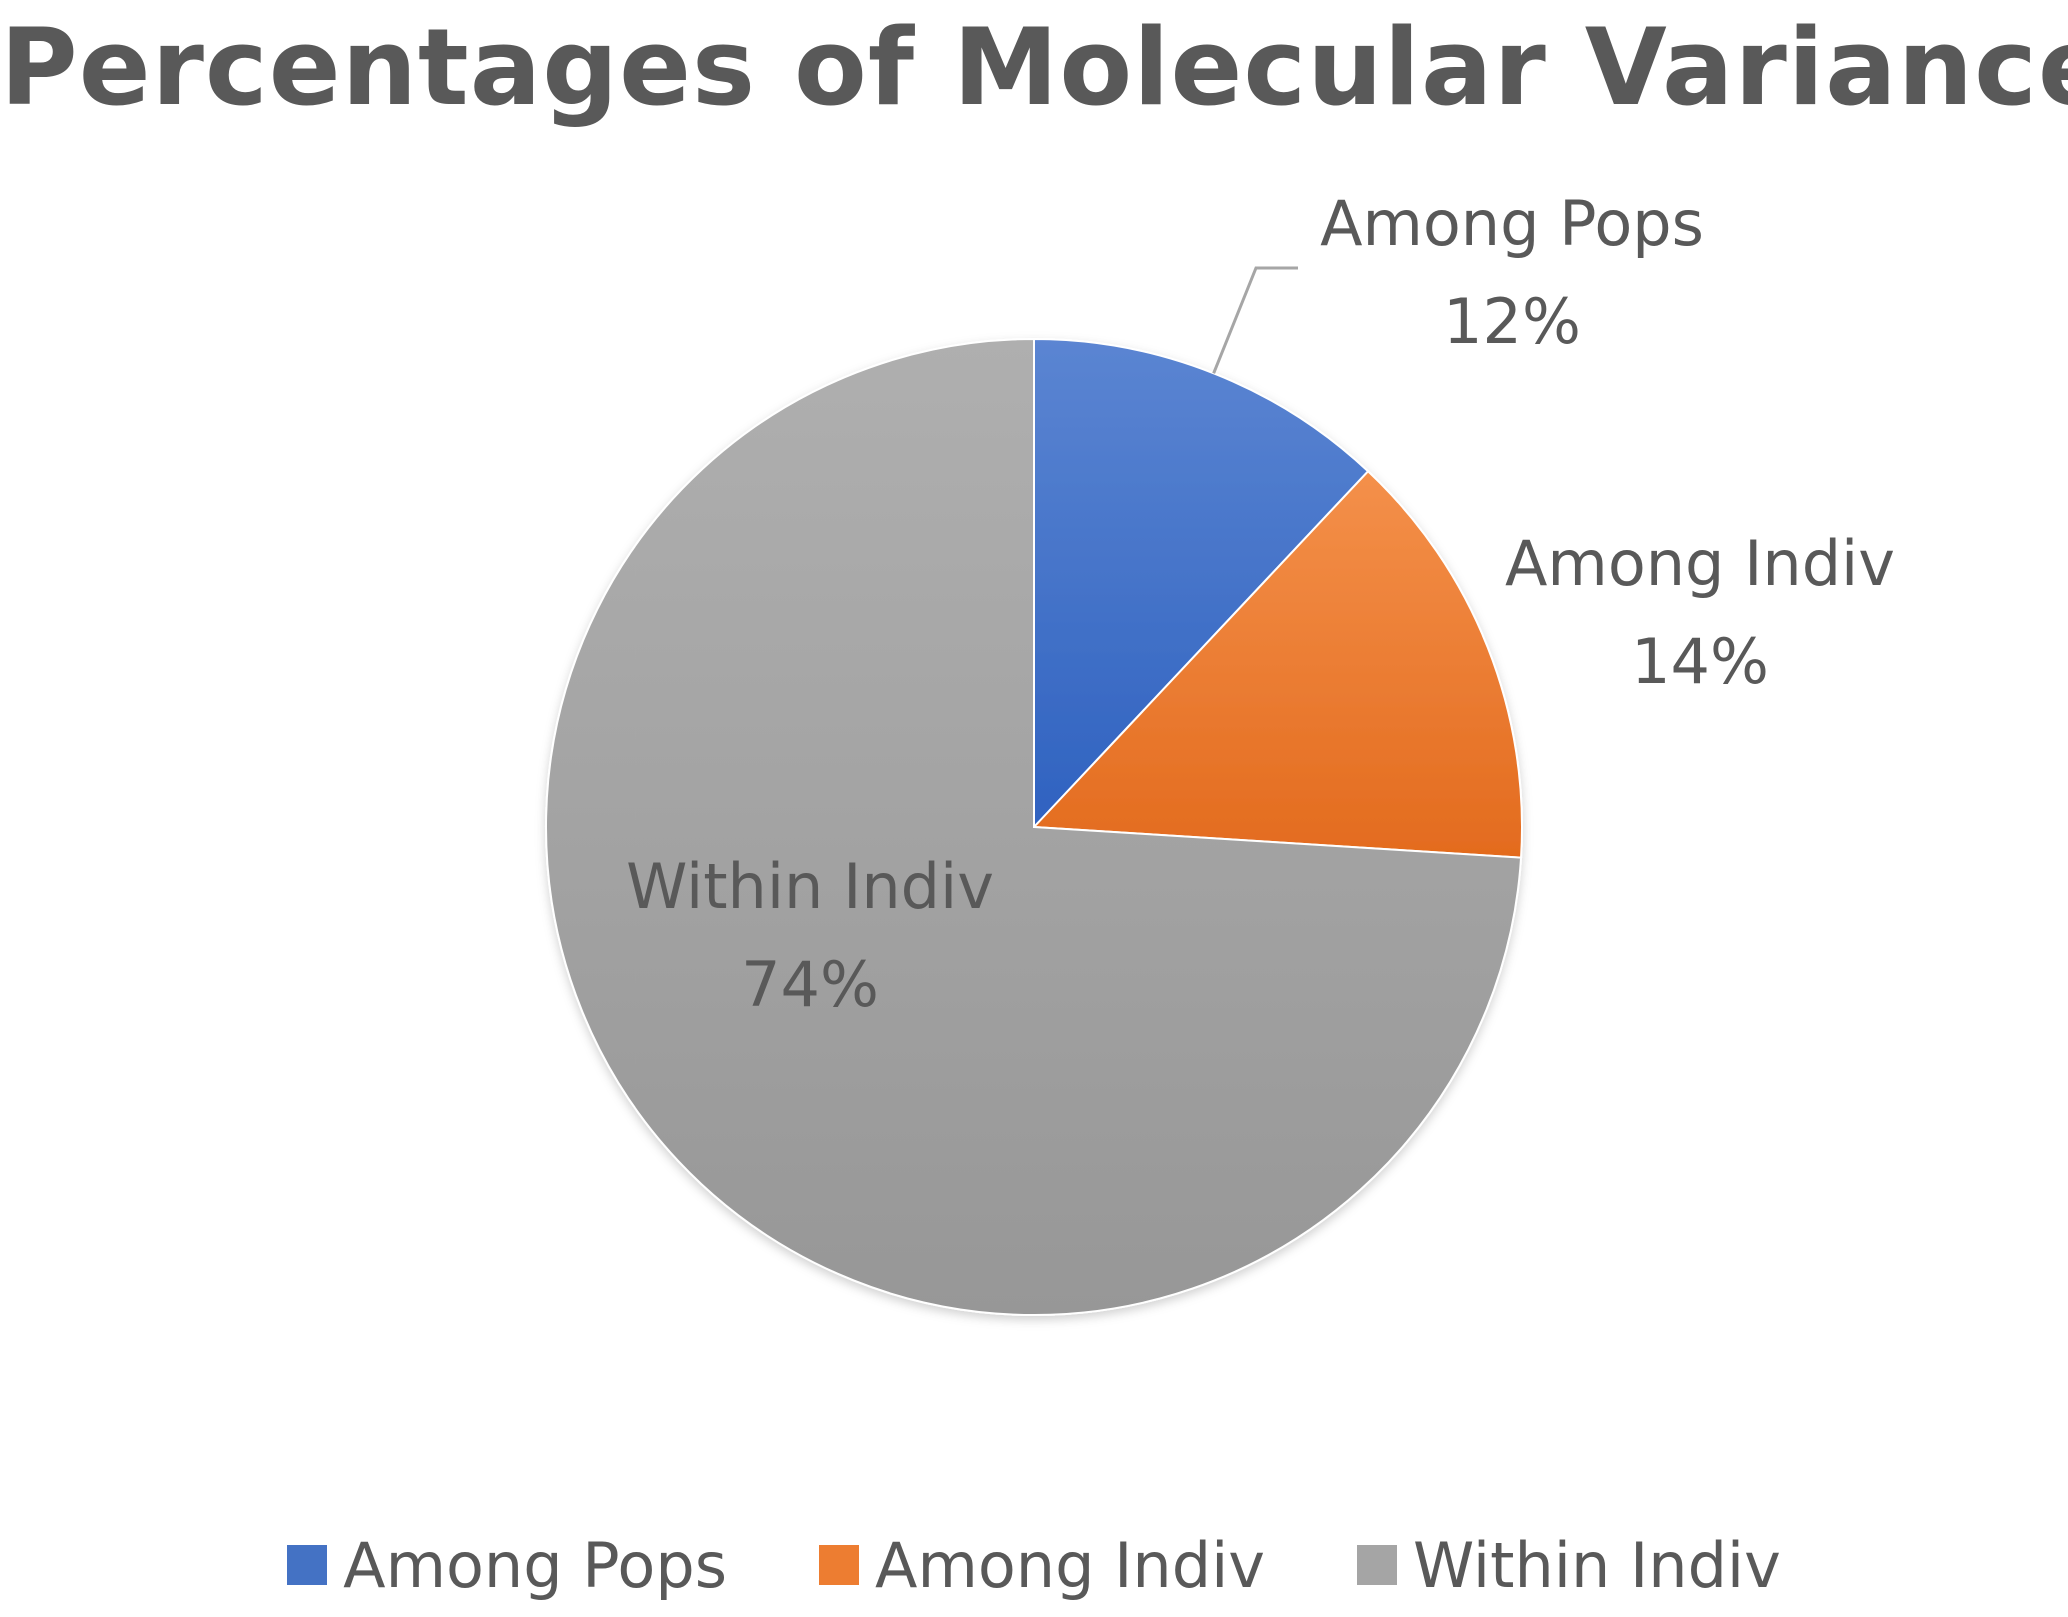 This screenshot has height=1617, width=2068. Describe the element at coordinates (1596, 1565) in the screenshot. I see `legend-label-within-indiv: Within Indiv` at that location.